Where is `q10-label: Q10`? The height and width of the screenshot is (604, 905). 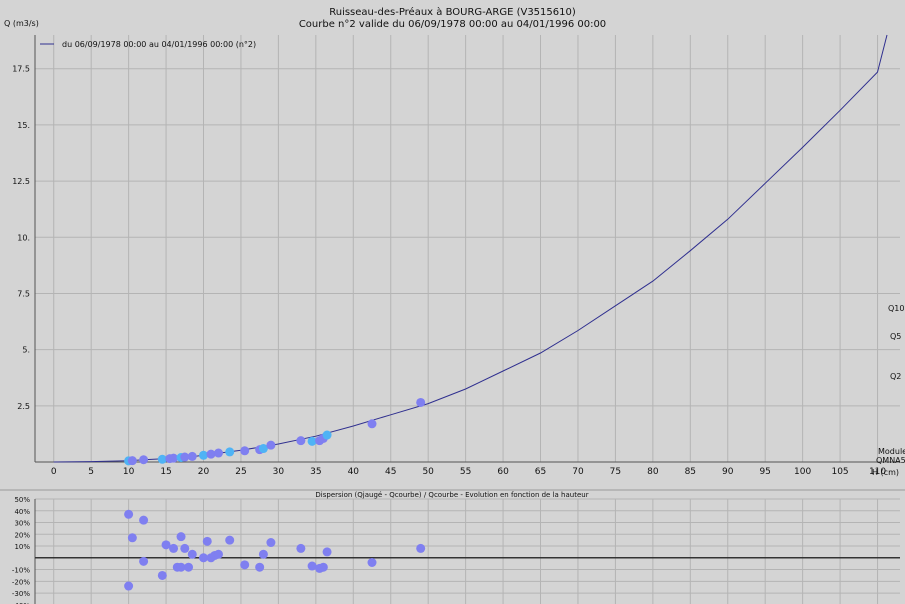
q10-label: Q10 is located at coordinates (896, 308).